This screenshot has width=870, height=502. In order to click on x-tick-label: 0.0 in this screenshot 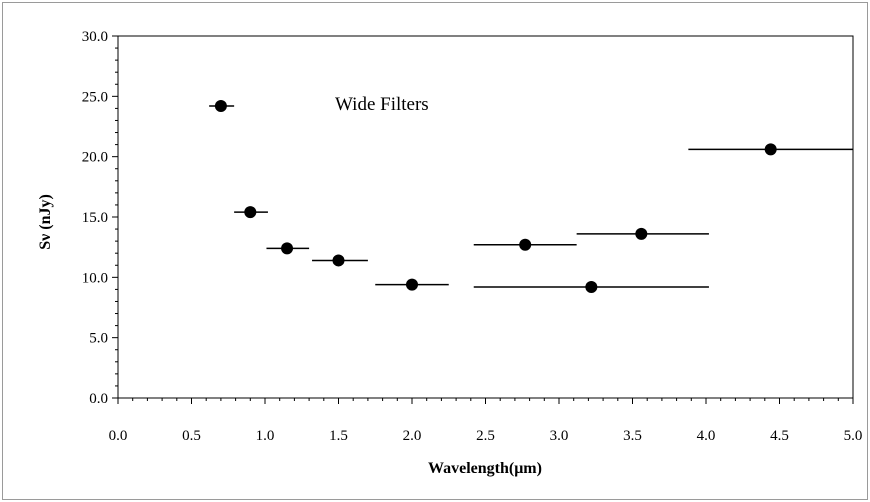, I will do `click(118, 436)`.